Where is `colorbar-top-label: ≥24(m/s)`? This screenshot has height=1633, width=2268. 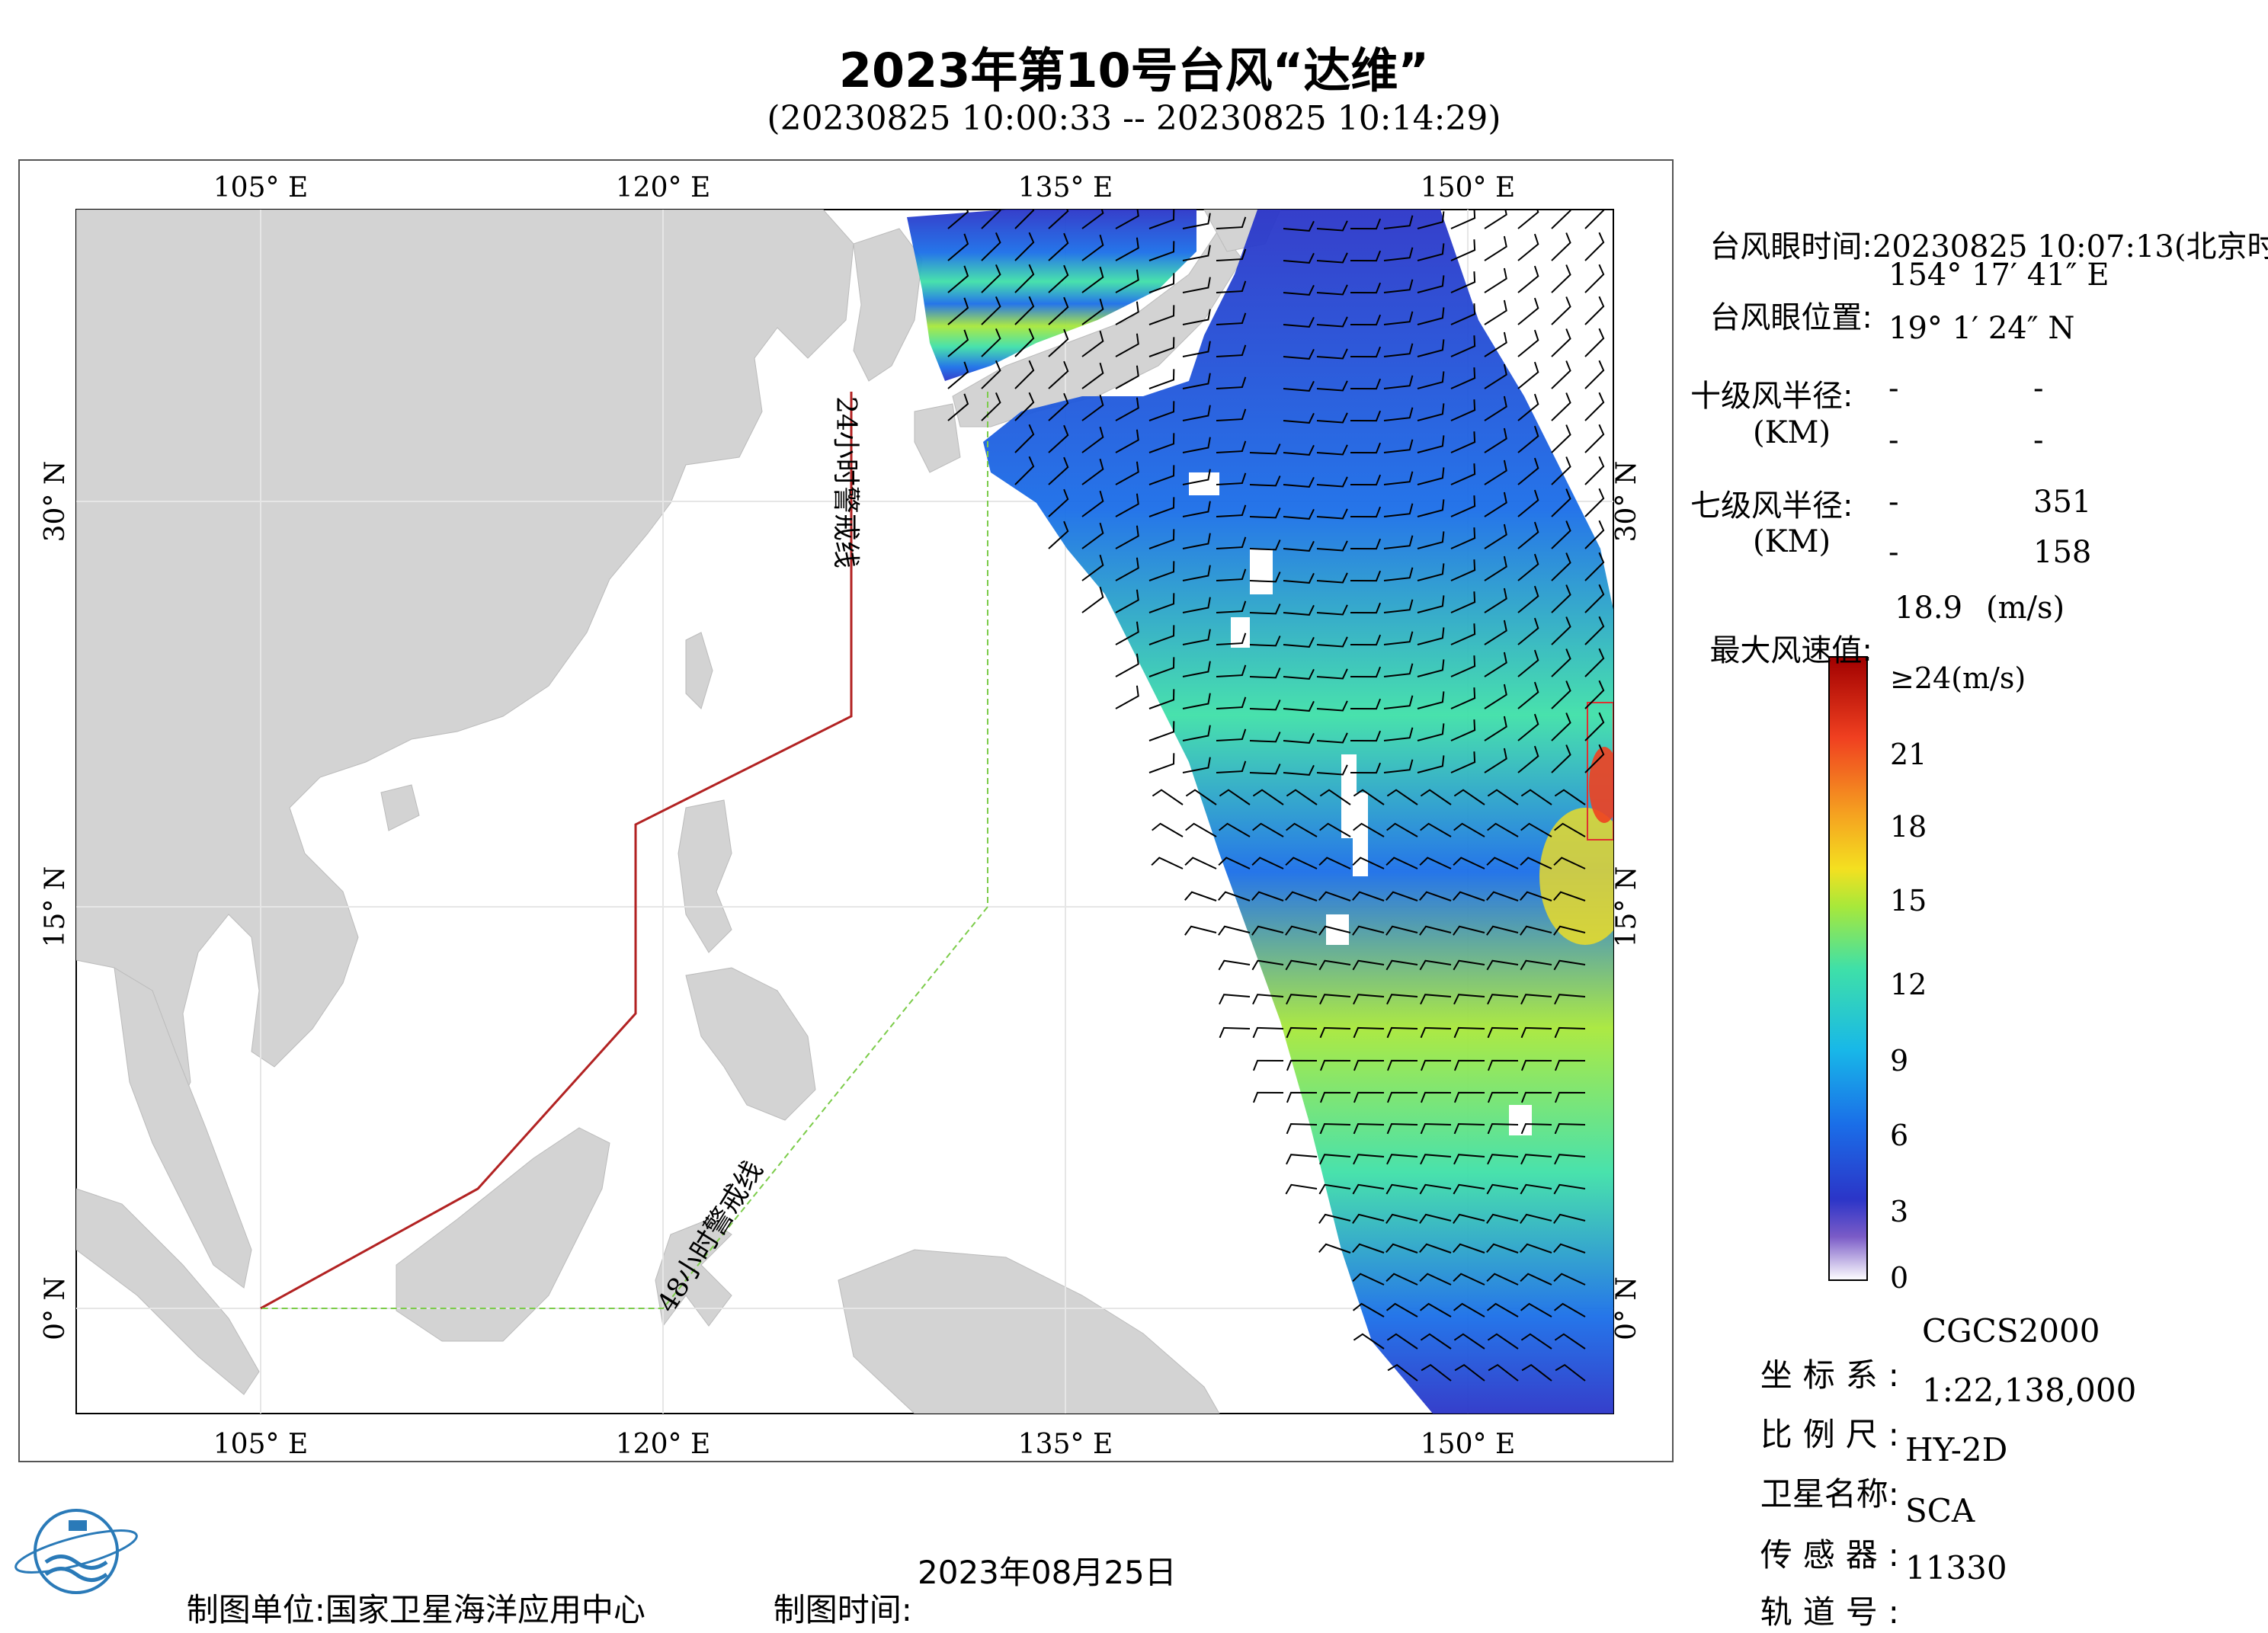
colorbar-top-label: ≥24(m/s) is located at coordinates (1958, 678).